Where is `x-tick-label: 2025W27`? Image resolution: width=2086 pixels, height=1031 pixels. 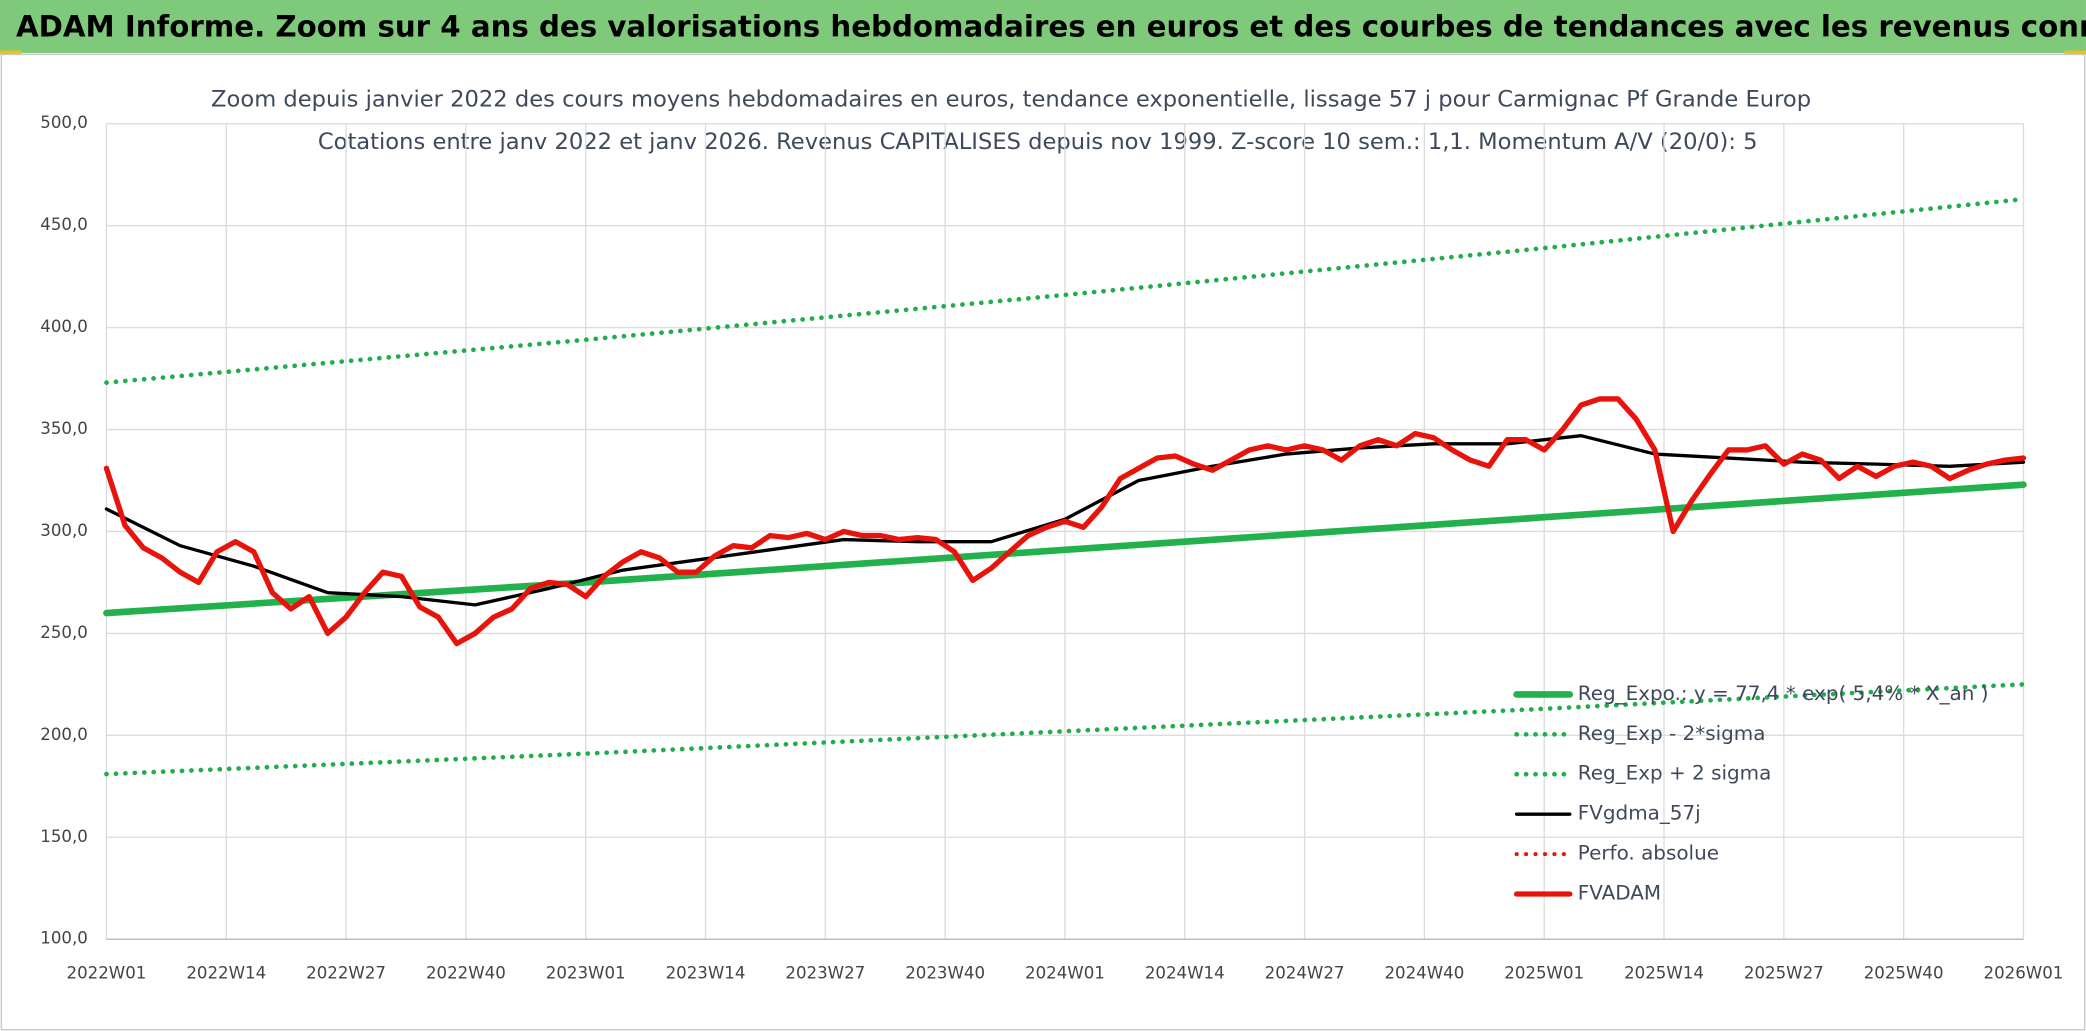
x-tick-label: 2025W27 is located at coordinates (1784, 972).